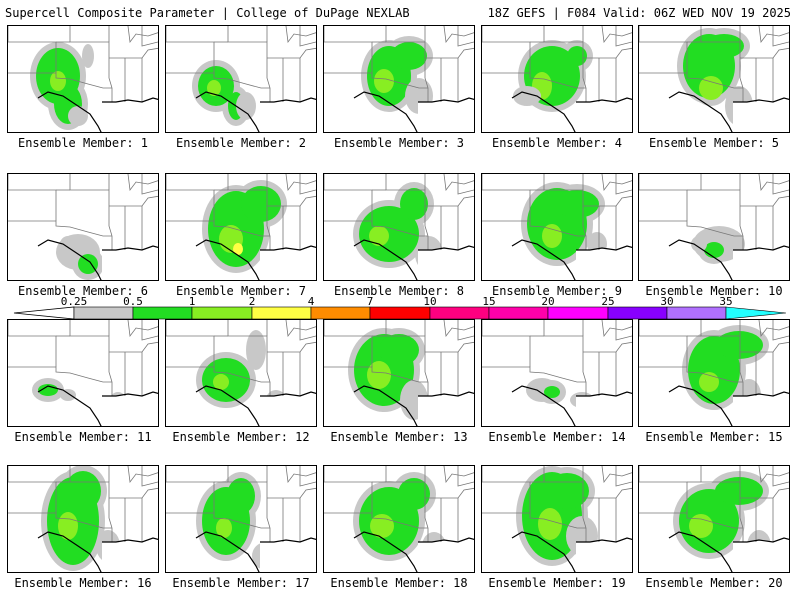  Describe the element at coordinates (557, 143) in the screenshot. I see `ensemble-member-label: Ensemble Member: 4` at that location.